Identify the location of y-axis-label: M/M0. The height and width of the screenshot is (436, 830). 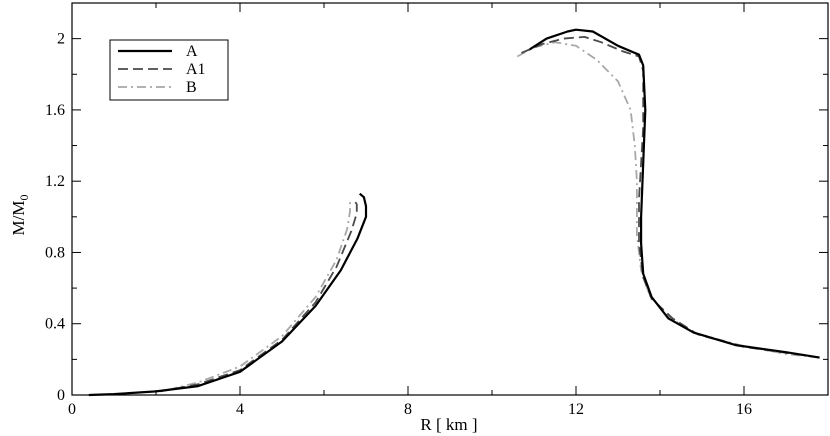
(20, 215).